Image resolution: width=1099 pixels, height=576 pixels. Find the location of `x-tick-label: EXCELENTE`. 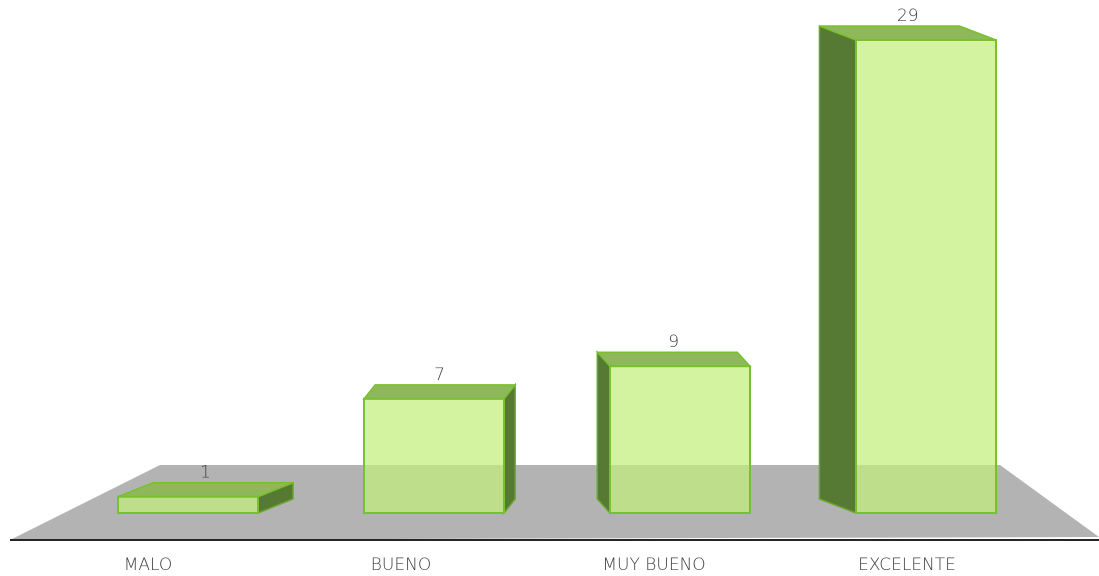

x-tick-label: EXCELENTE is located at coordinates (907, 565).